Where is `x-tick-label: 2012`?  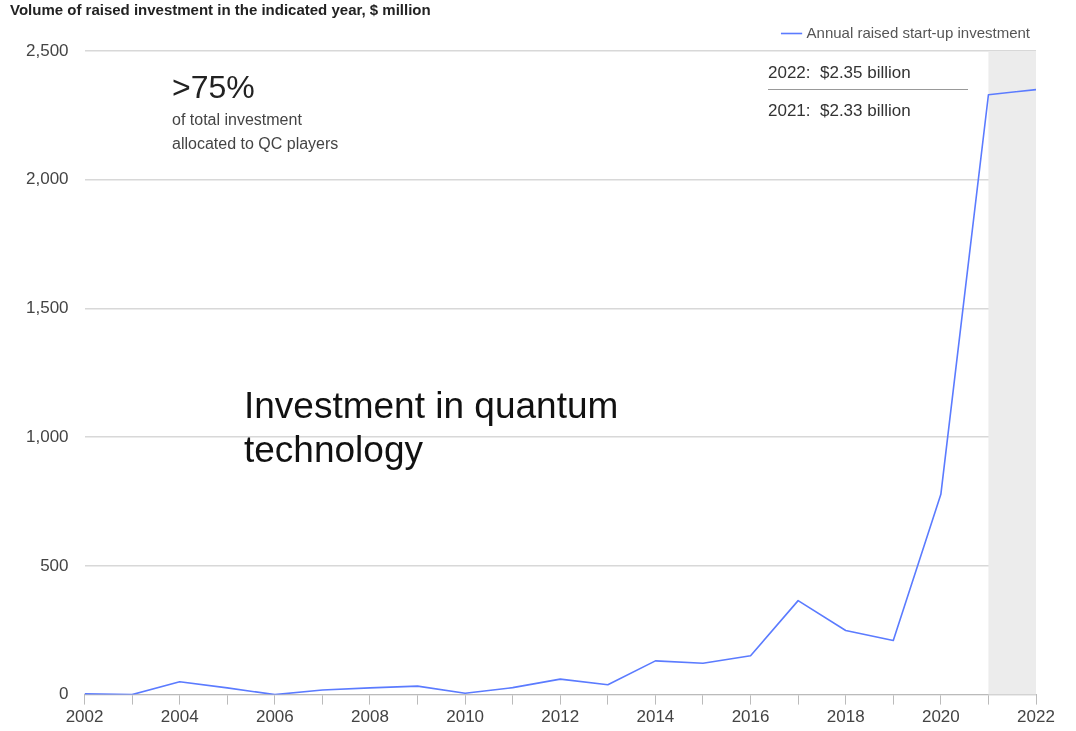 x-tick-label: 2012 is located at coordinates (560, 717).